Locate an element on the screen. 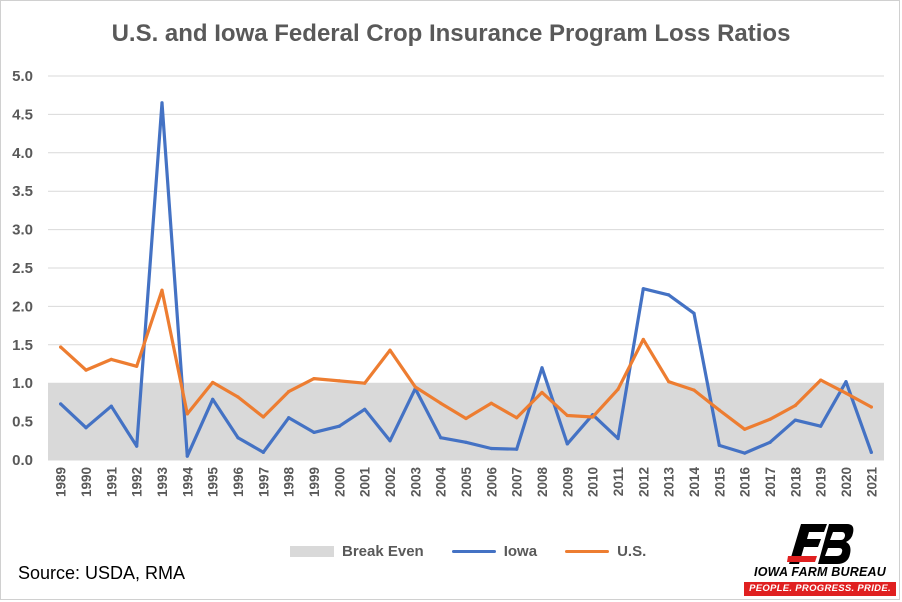 The image size is (902, 602). x-tick-label: 2014 is located at coordinates (694, 482).